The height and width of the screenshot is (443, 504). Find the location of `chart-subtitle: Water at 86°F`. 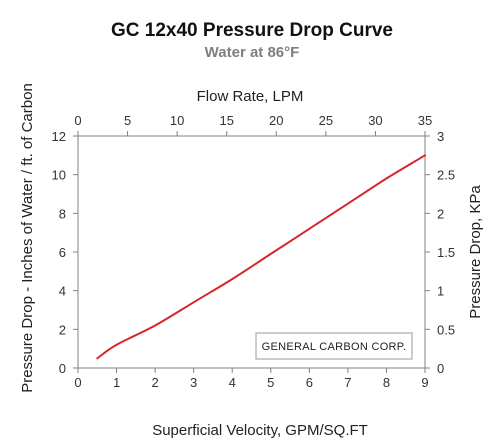

chart-subtitle: Water at 86°F is located at coordinates (252, 52).